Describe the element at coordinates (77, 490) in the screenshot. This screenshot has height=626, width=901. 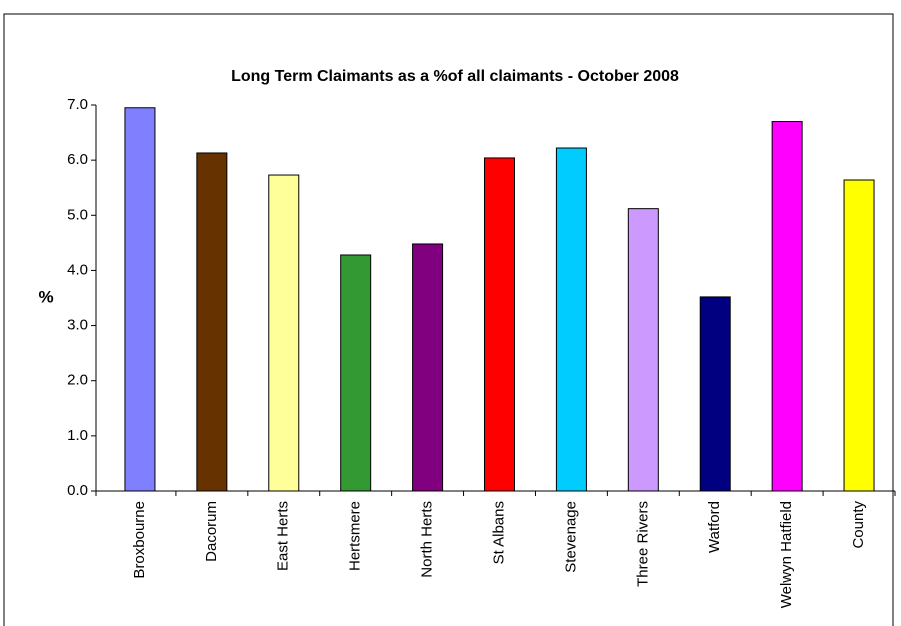
I see `y-tick-label: 0.0` at that location.